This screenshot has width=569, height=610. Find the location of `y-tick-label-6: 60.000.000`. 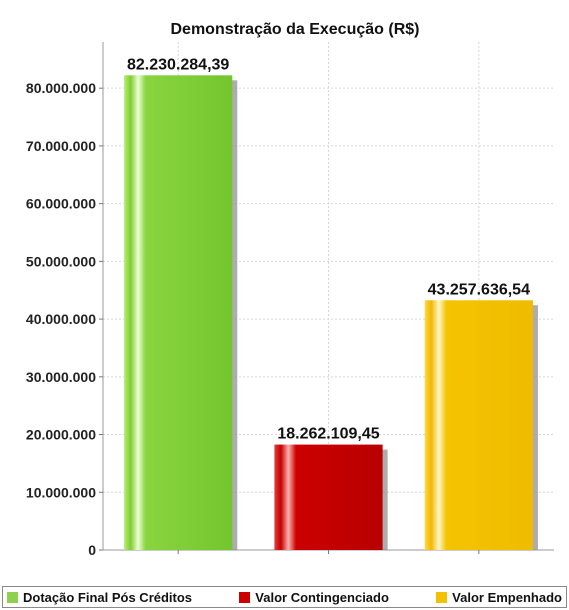

y-tick-label-6: 60.000.000 is located at coordinates (61, 204).